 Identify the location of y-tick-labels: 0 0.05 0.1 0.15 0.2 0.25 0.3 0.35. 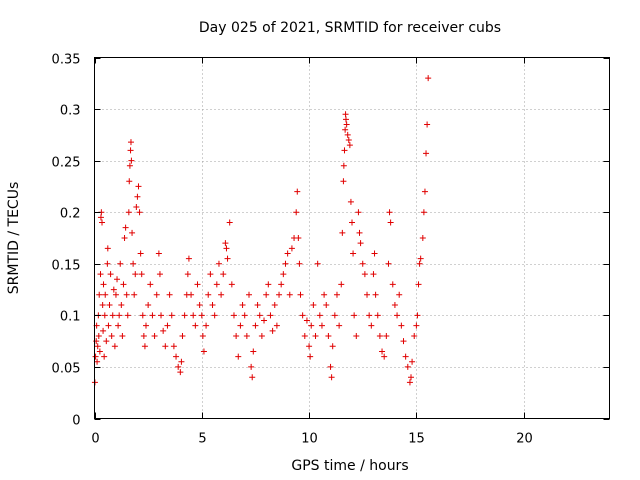
(66, 241).